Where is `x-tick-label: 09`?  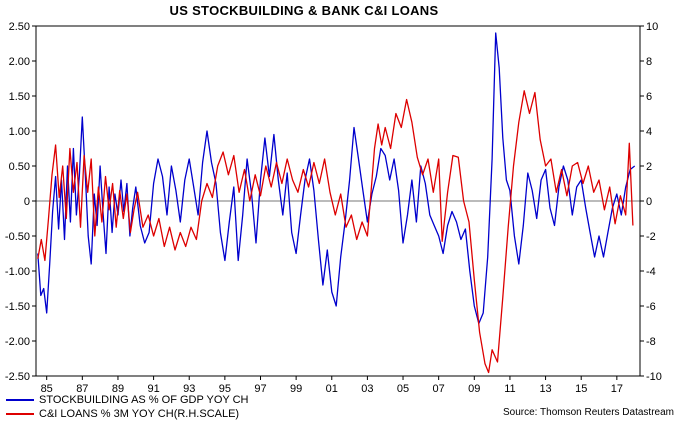 x-tick-label: 09 is located at coordinates (474, 389).